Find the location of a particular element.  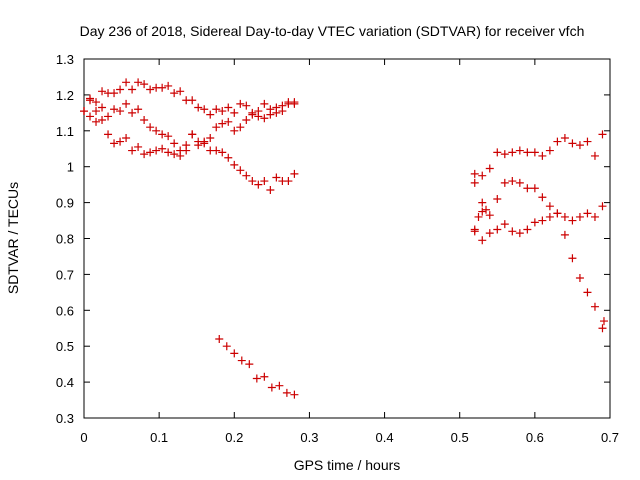

y-tick-label: 0.3 is located at coordinates (65, 418).